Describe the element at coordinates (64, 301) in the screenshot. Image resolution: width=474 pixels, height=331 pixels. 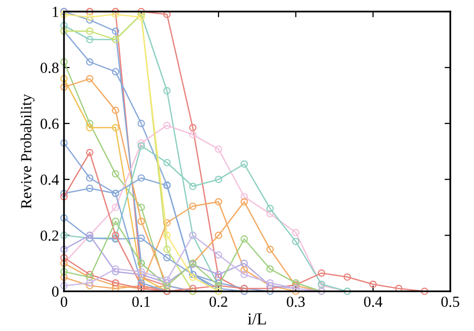
I see `x-tick-label: 0` at that location.